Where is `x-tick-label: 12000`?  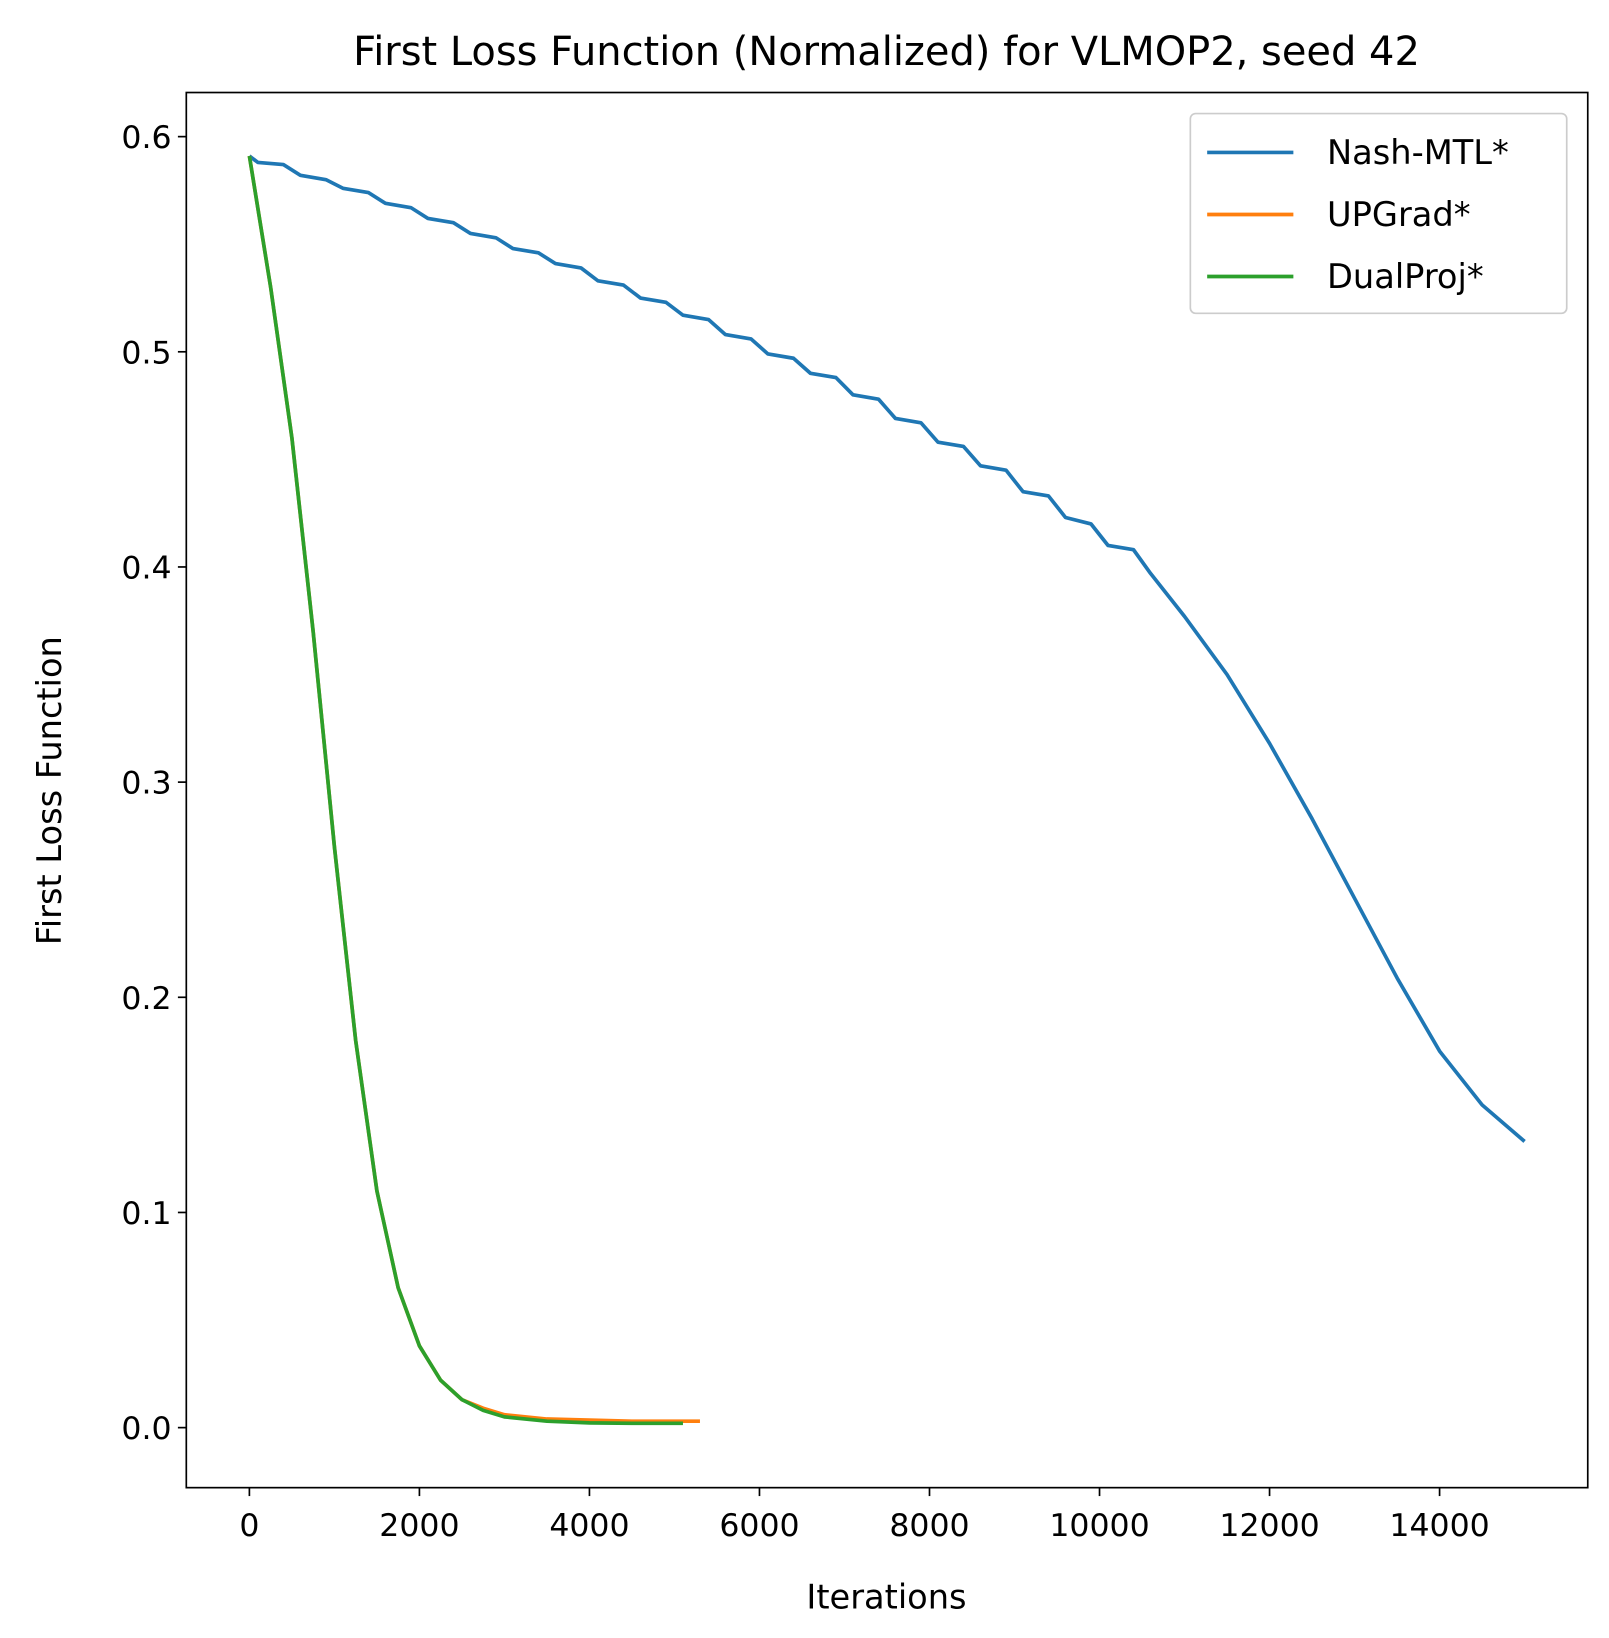
x-tick-label: 12000 is located at coordinates (1269, 1526).